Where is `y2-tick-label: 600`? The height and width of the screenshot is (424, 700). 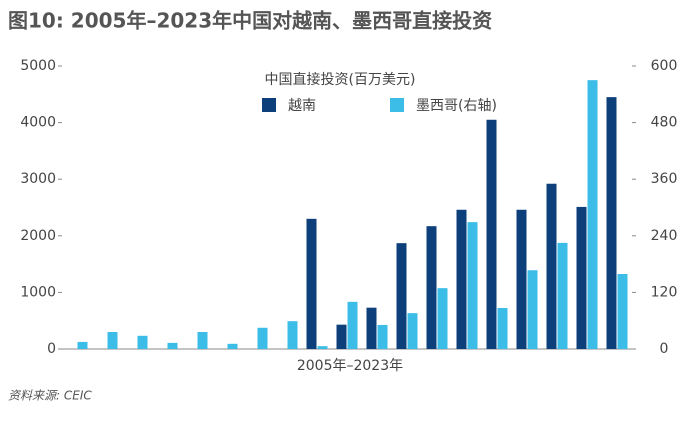 y2-tick-label: 600 is located at coordinates (664, 66).